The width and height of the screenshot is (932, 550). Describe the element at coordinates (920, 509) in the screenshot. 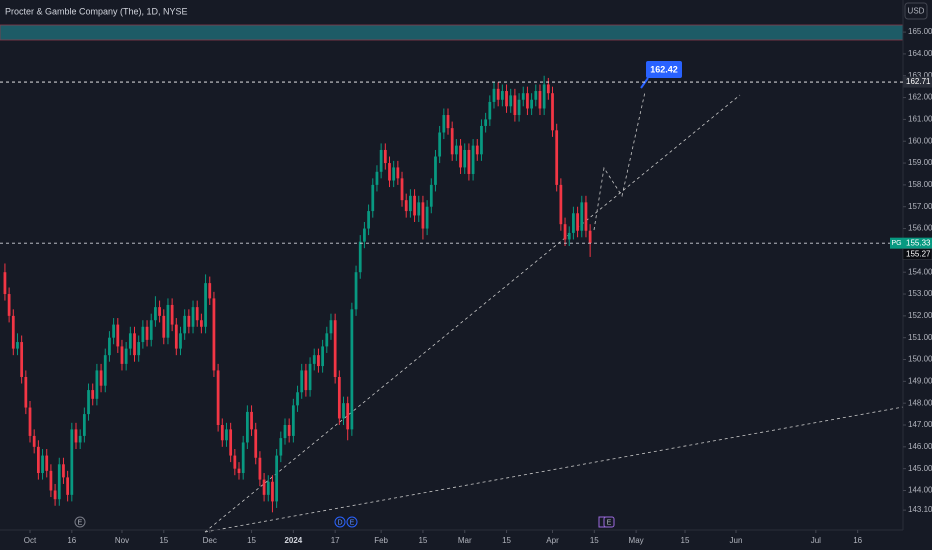

I see `y-tick-label: 143.10` at that location.